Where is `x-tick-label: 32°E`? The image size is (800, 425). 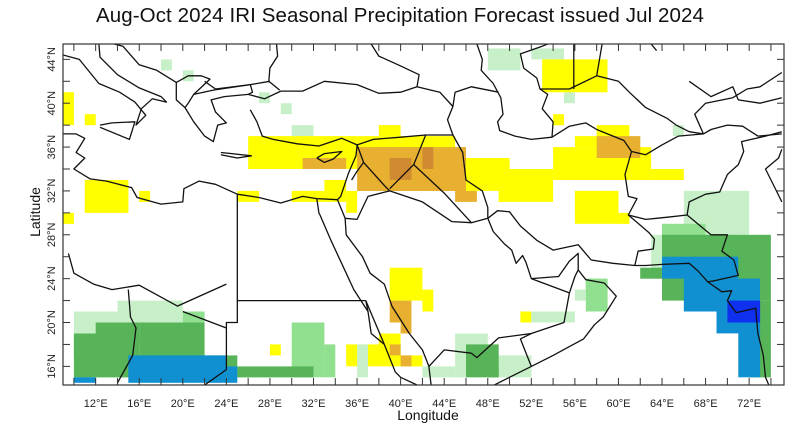 x-tick-label: 32°E is located at coordinates (314, 404).